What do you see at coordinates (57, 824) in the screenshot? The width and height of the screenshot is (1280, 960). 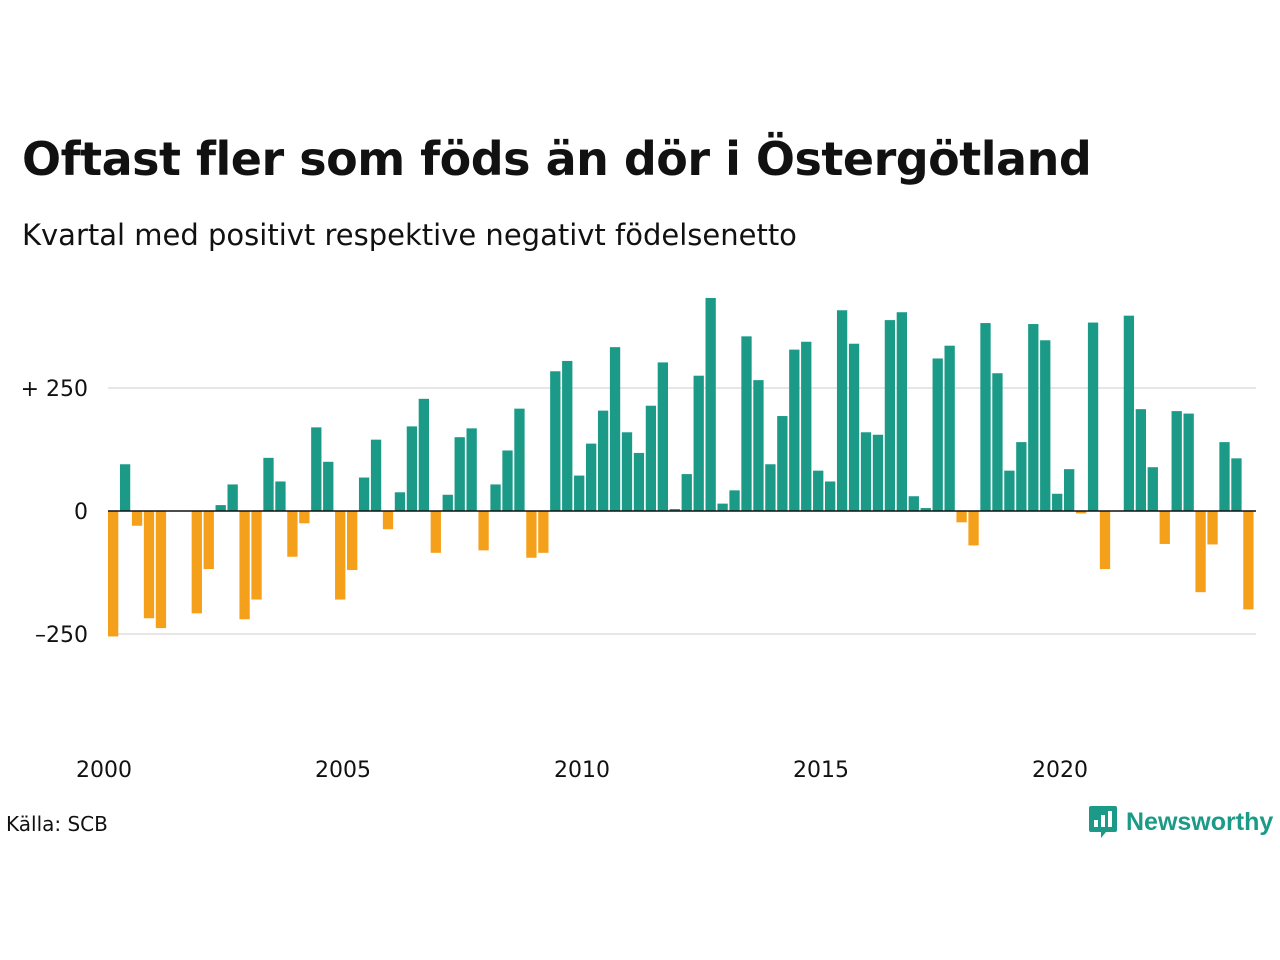 I see `source-label: Källa: SCB` at bounding box center [57, 824].